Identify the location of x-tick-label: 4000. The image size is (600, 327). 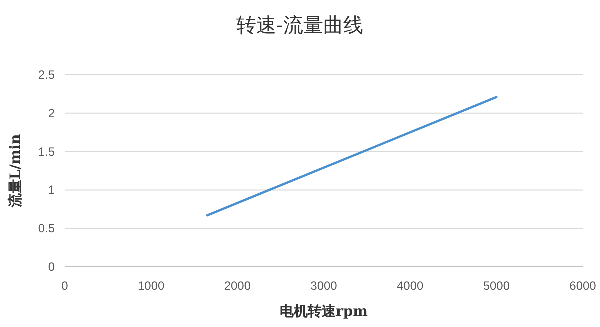
(410, 286).